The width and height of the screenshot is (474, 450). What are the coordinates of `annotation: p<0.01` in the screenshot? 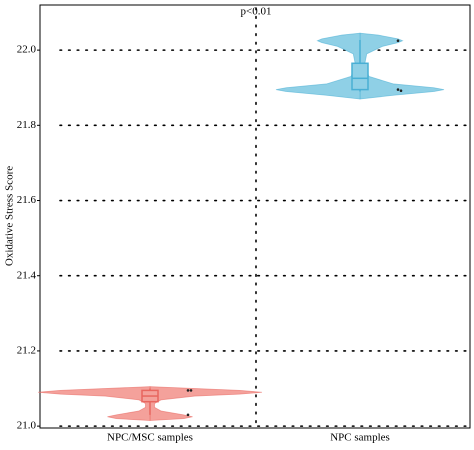 It's located at (256, 12).